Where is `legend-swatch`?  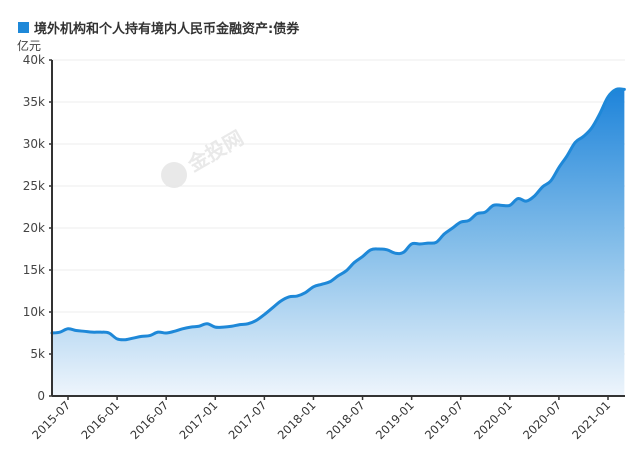
legend-swatch is located at coordinates (23, 27).